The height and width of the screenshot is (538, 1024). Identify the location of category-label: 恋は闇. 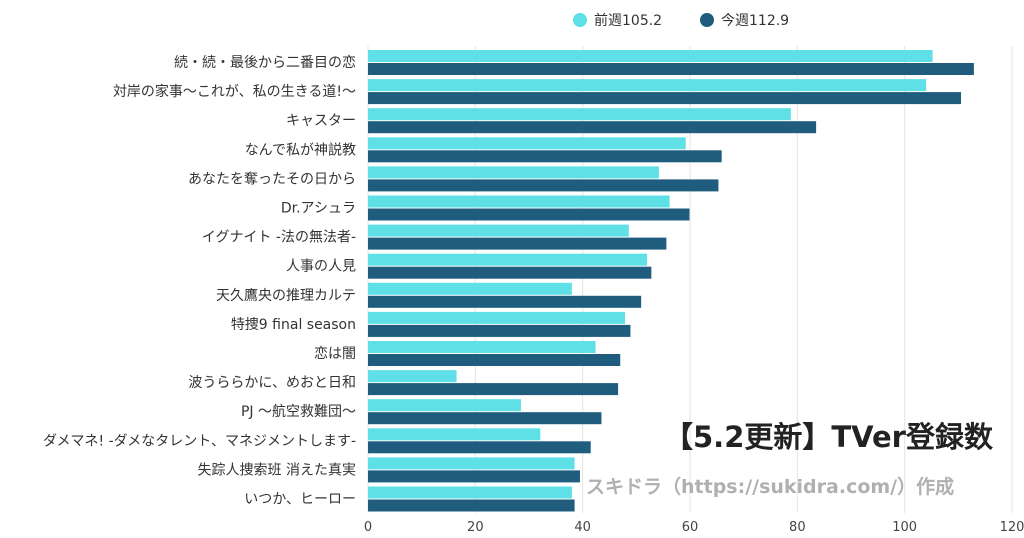
(335, 353).